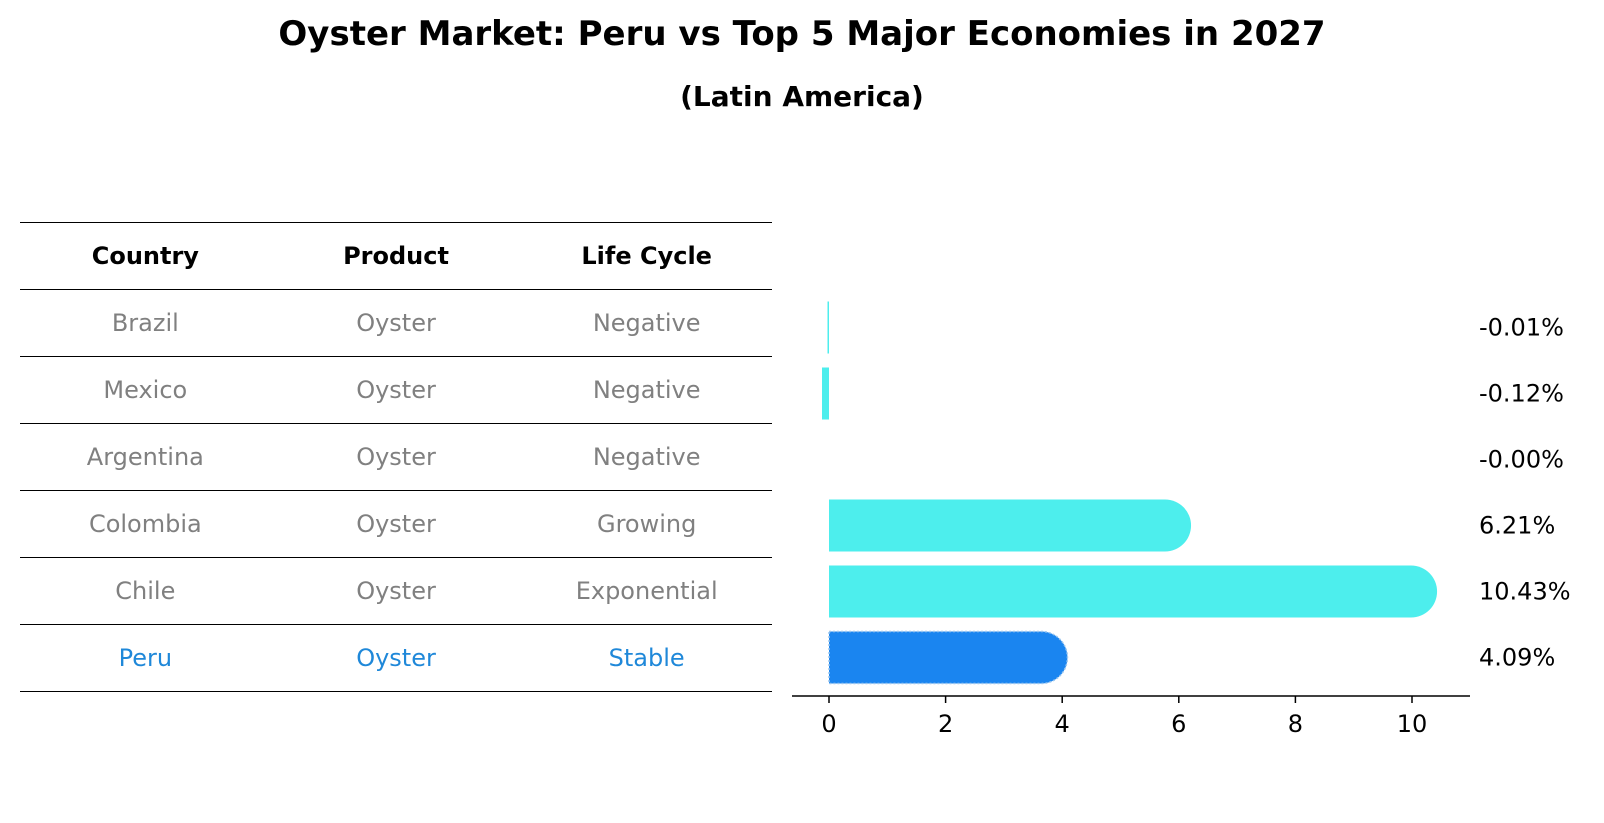 This screenshot has width=1604, height=823. Describe the element at coordinates (1133, 591) in the screenshot. I see `bar-chile` at that location.